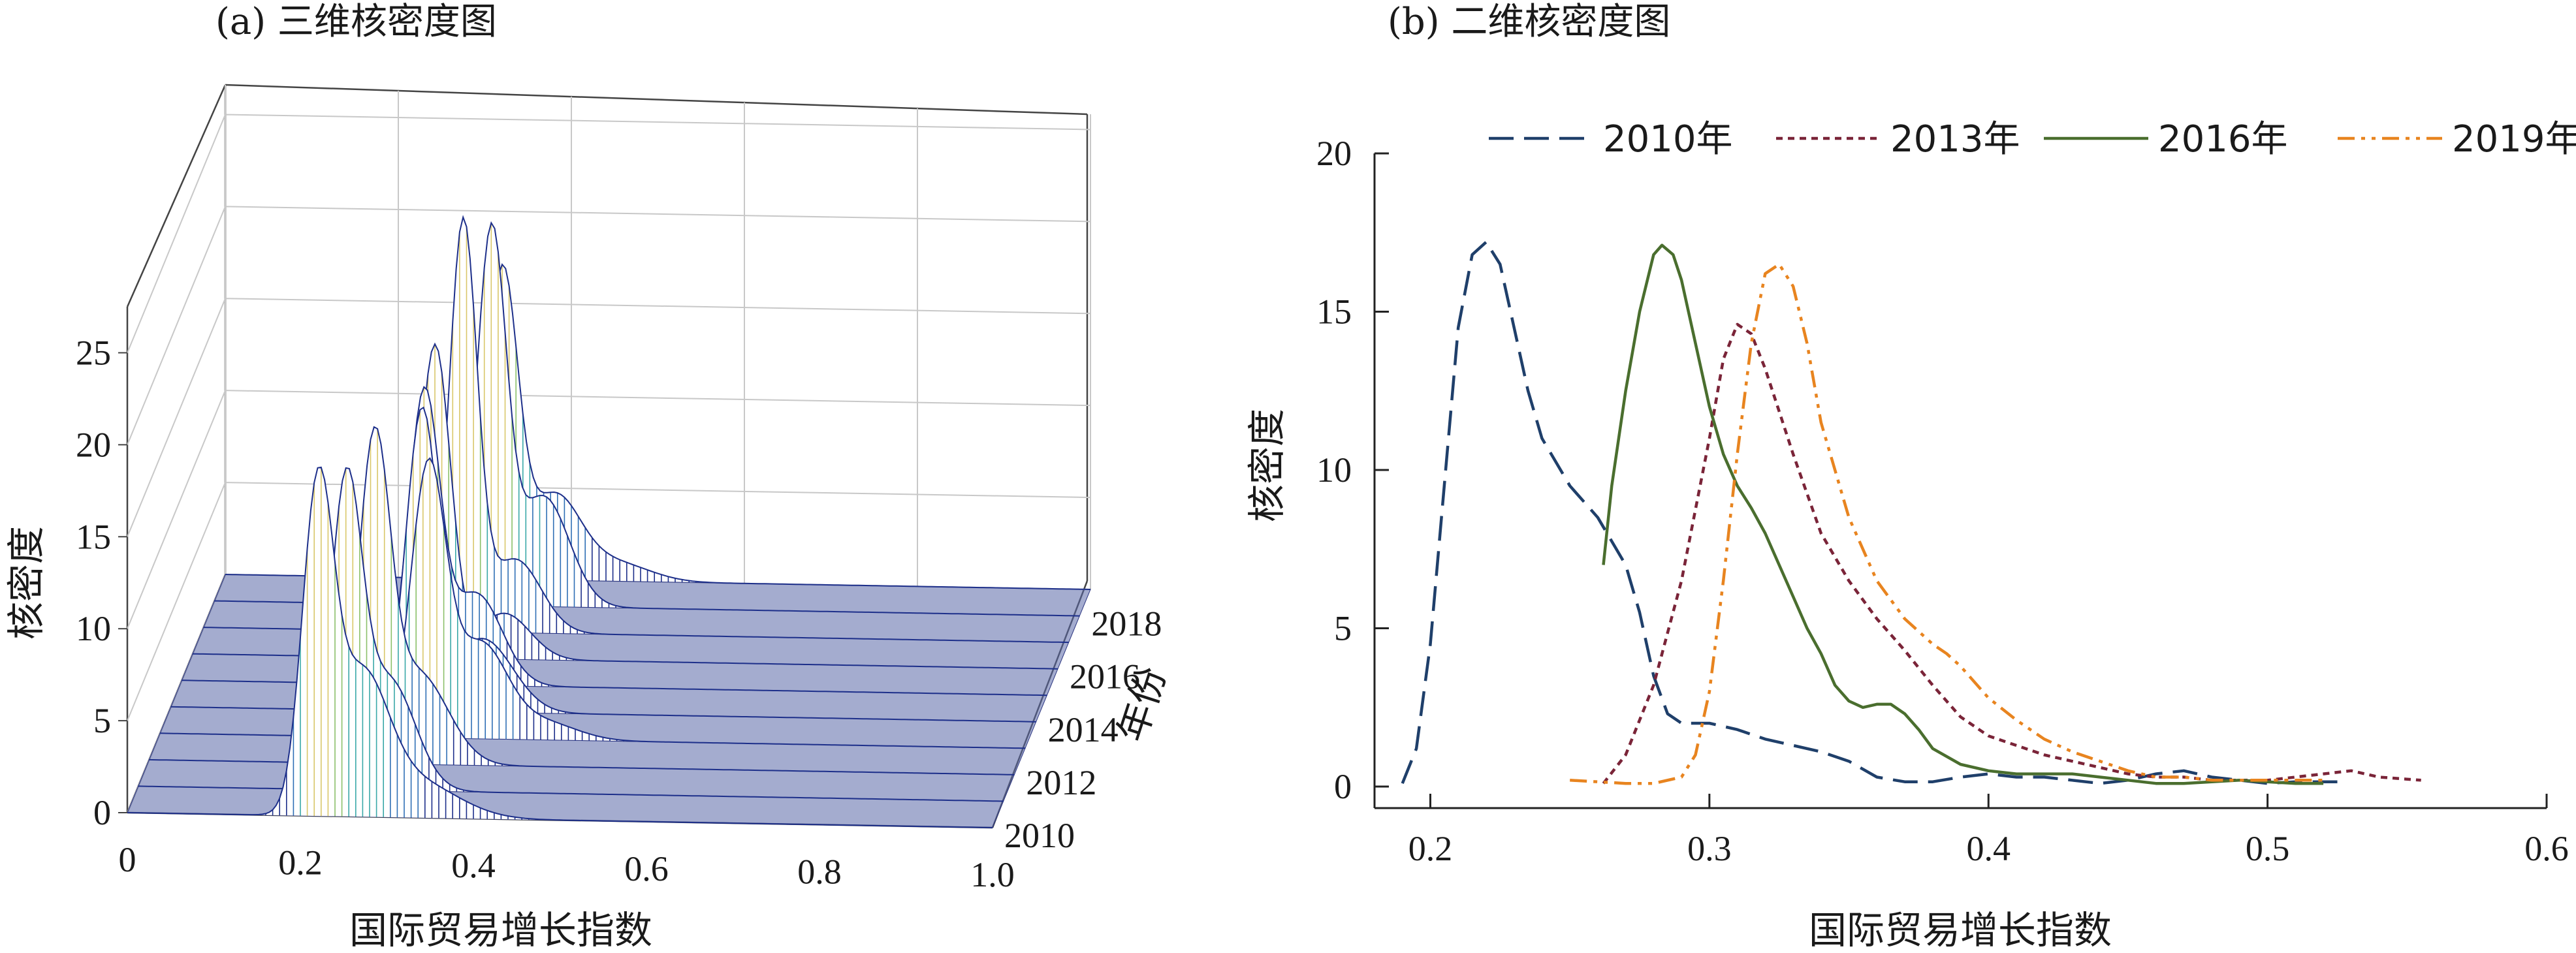 Image resolution: width=2576 pixels, height=953 pixels. Describe the element at coordinates (1061, 782) in the screenshot. I see `year-tick-label: 2012` at that location.